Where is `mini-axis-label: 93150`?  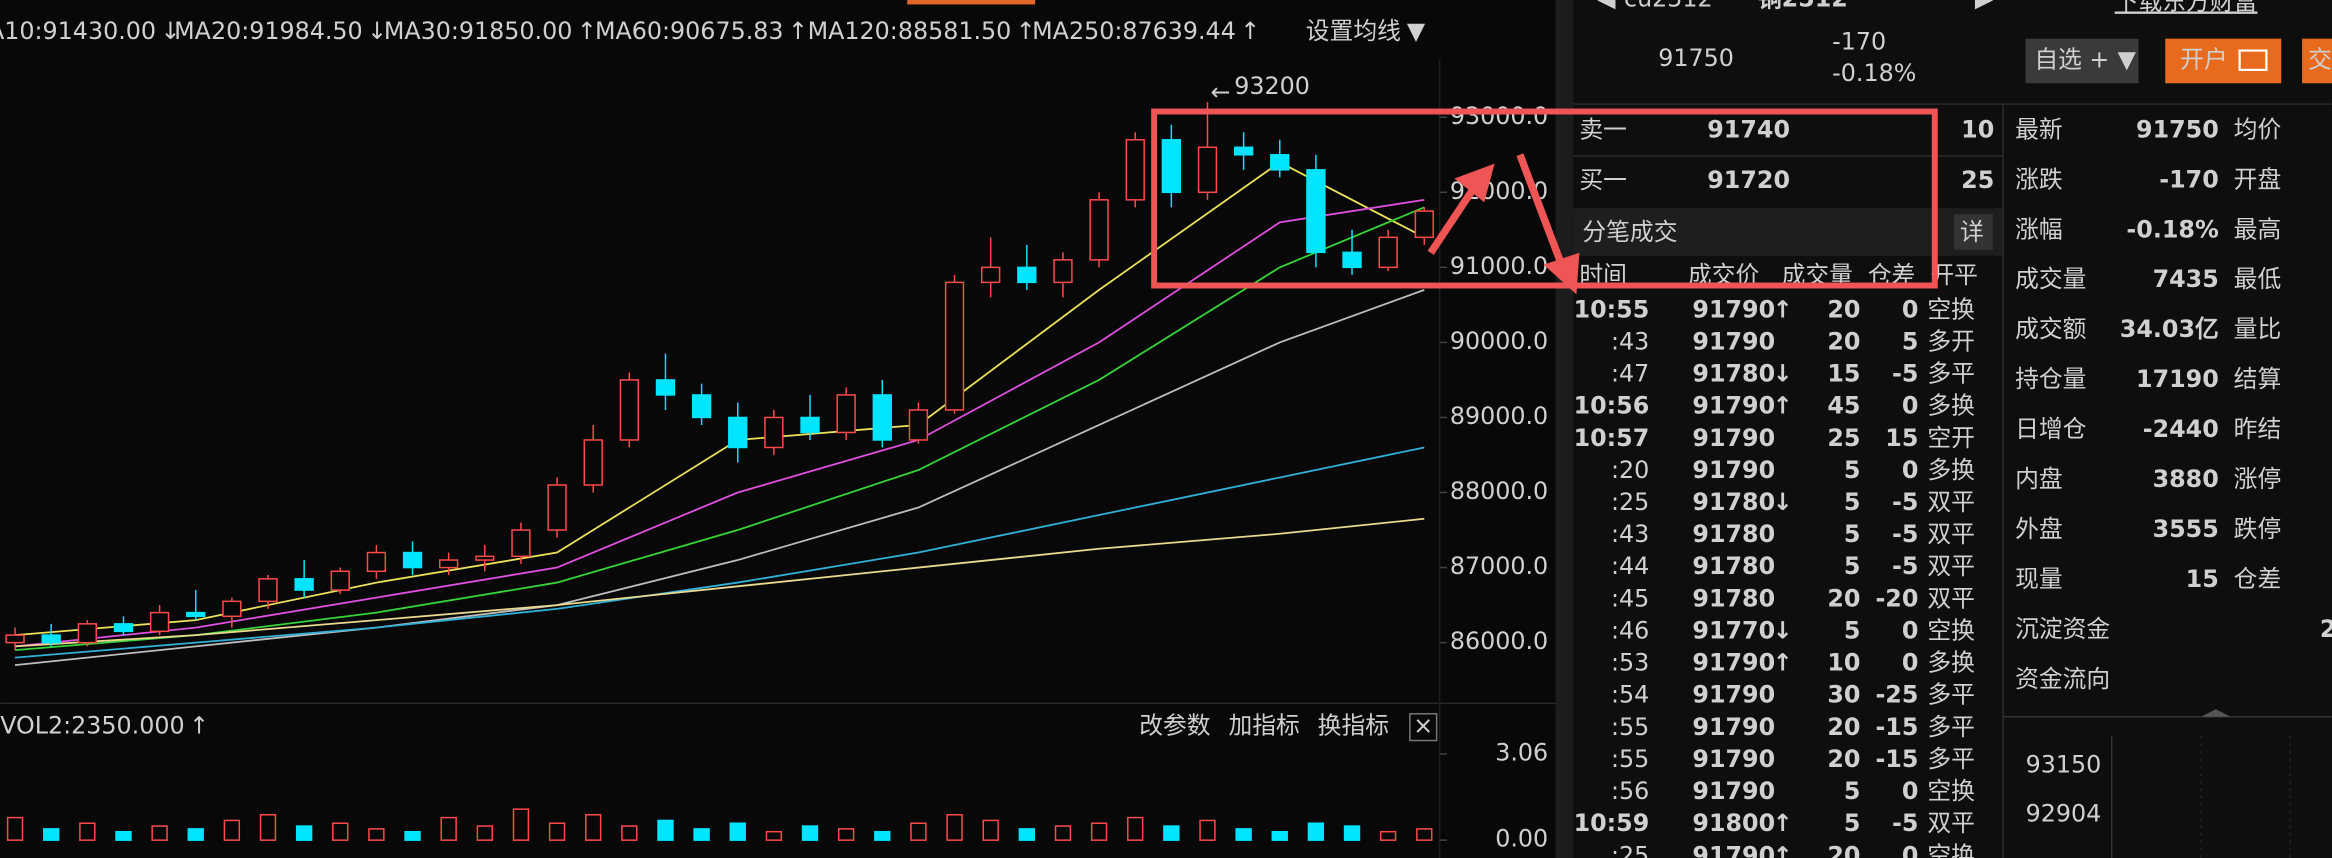
mini-axis-label: 93150 is located at coordinates (2064, 764).